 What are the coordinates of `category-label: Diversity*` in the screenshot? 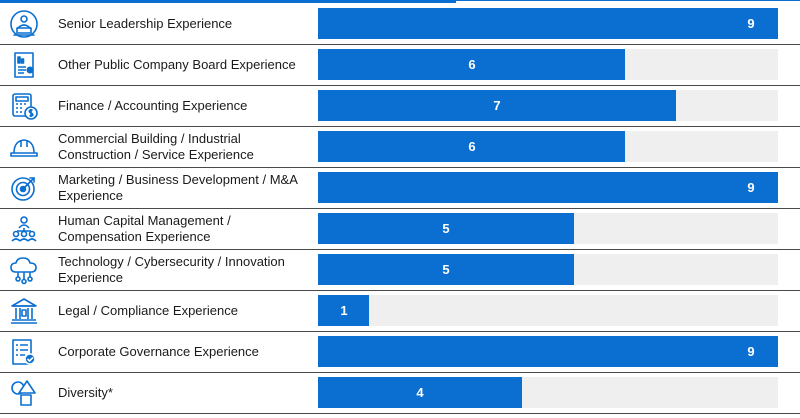 It's located at (85, 392).